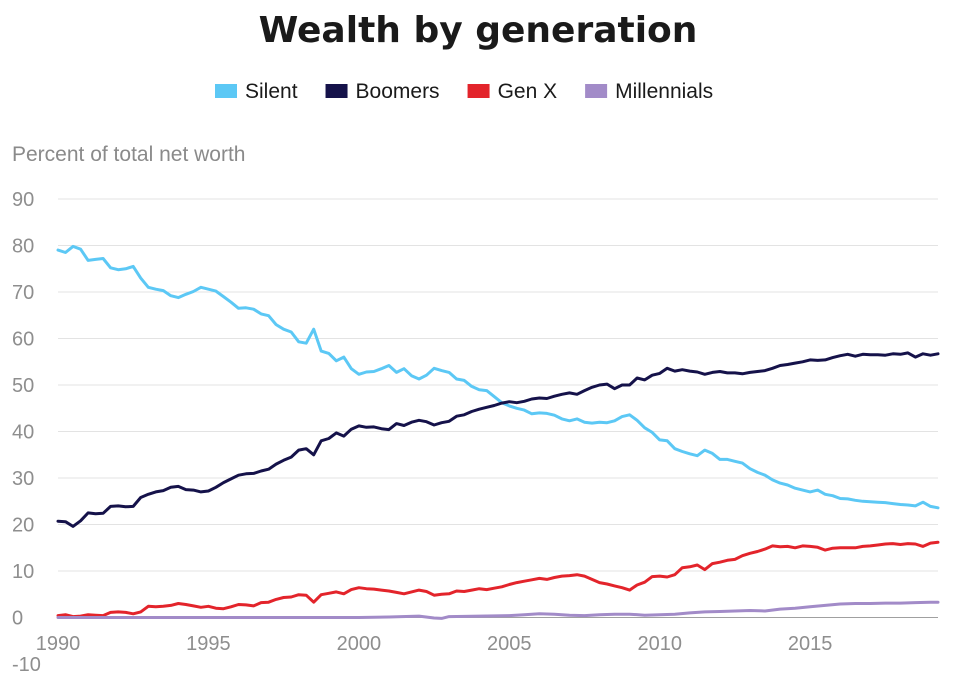 The width and height of the screenshot is (957, 679). I want to click on y-axis-label: Percent of total net worth, so click(128, 154).